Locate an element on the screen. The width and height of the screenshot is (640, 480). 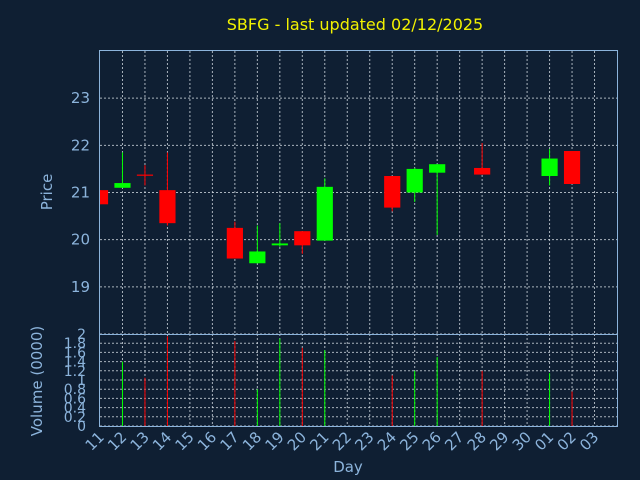
price-axis-label: Price is located at coordinates (47, 192).